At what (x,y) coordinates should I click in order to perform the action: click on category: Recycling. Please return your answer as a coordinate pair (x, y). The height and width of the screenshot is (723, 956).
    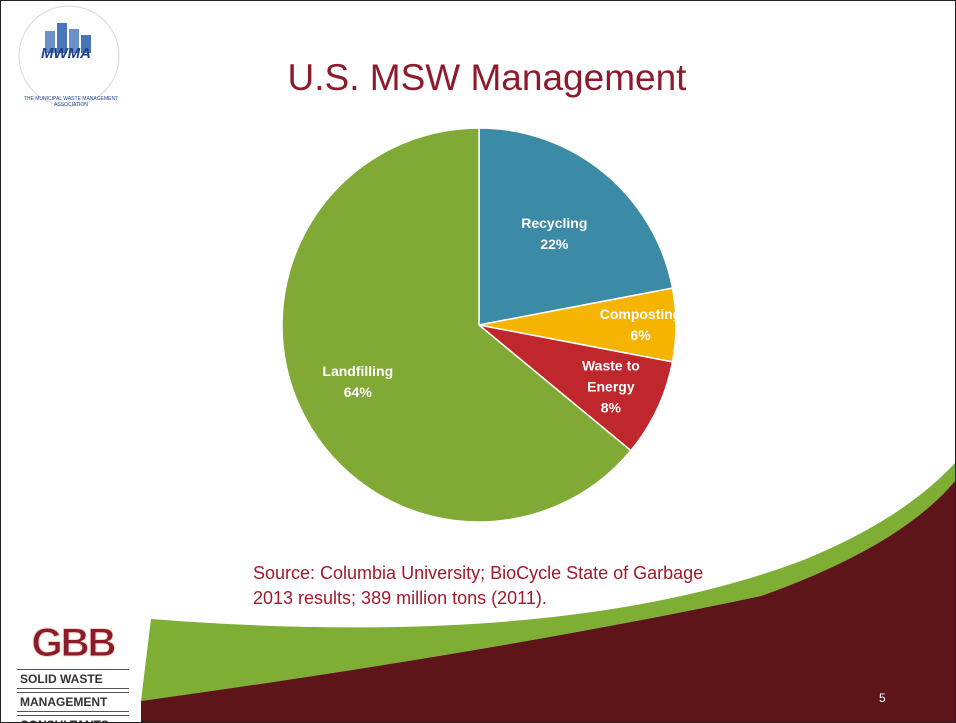
    Looking at the image, I should click on (554, 222).